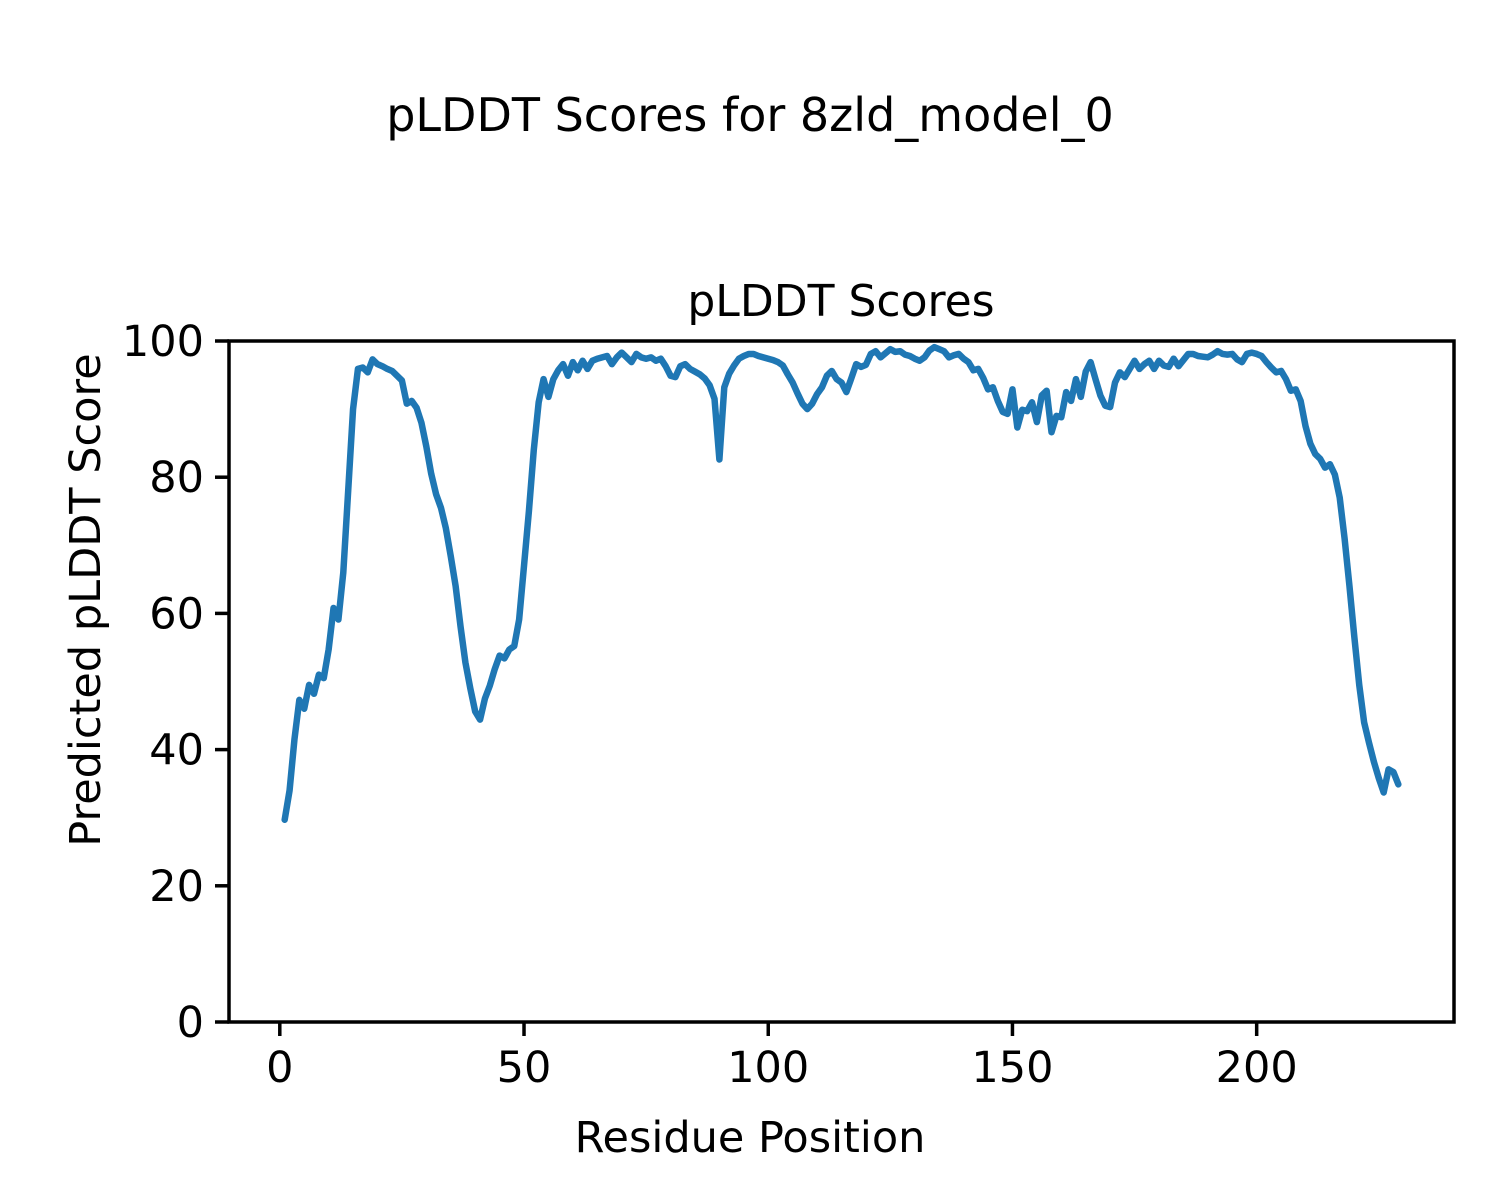 This screenshot has width=1500, height=1204. Describe the element at coordinates (840, 301) in the screenshot. I see `axes-title: pLDDT Scores` at that location.